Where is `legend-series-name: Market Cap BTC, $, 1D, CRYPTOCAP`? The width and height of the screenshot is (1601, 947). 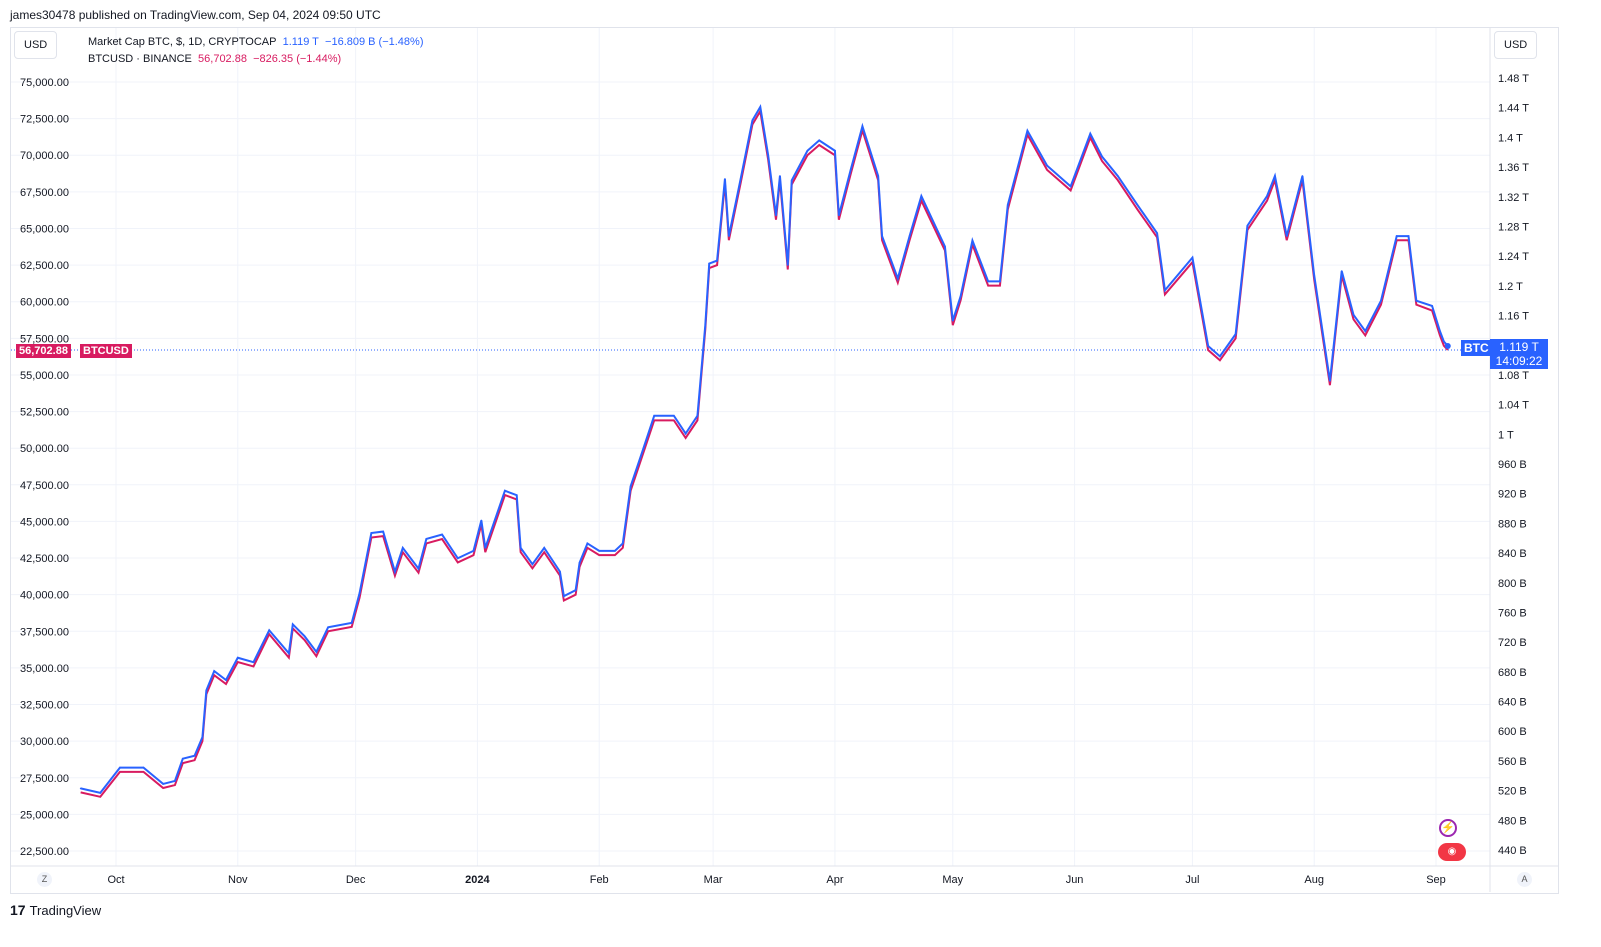
legend-series-name: Market Cap BTC, $, 1D, CRYPTOCAP is located at coordinates (182, 42).